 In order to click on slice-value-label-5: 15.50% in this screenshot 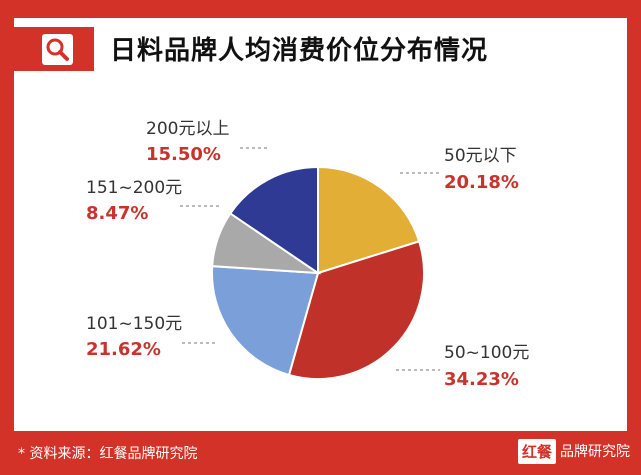, I will do `click(183, 154)`.